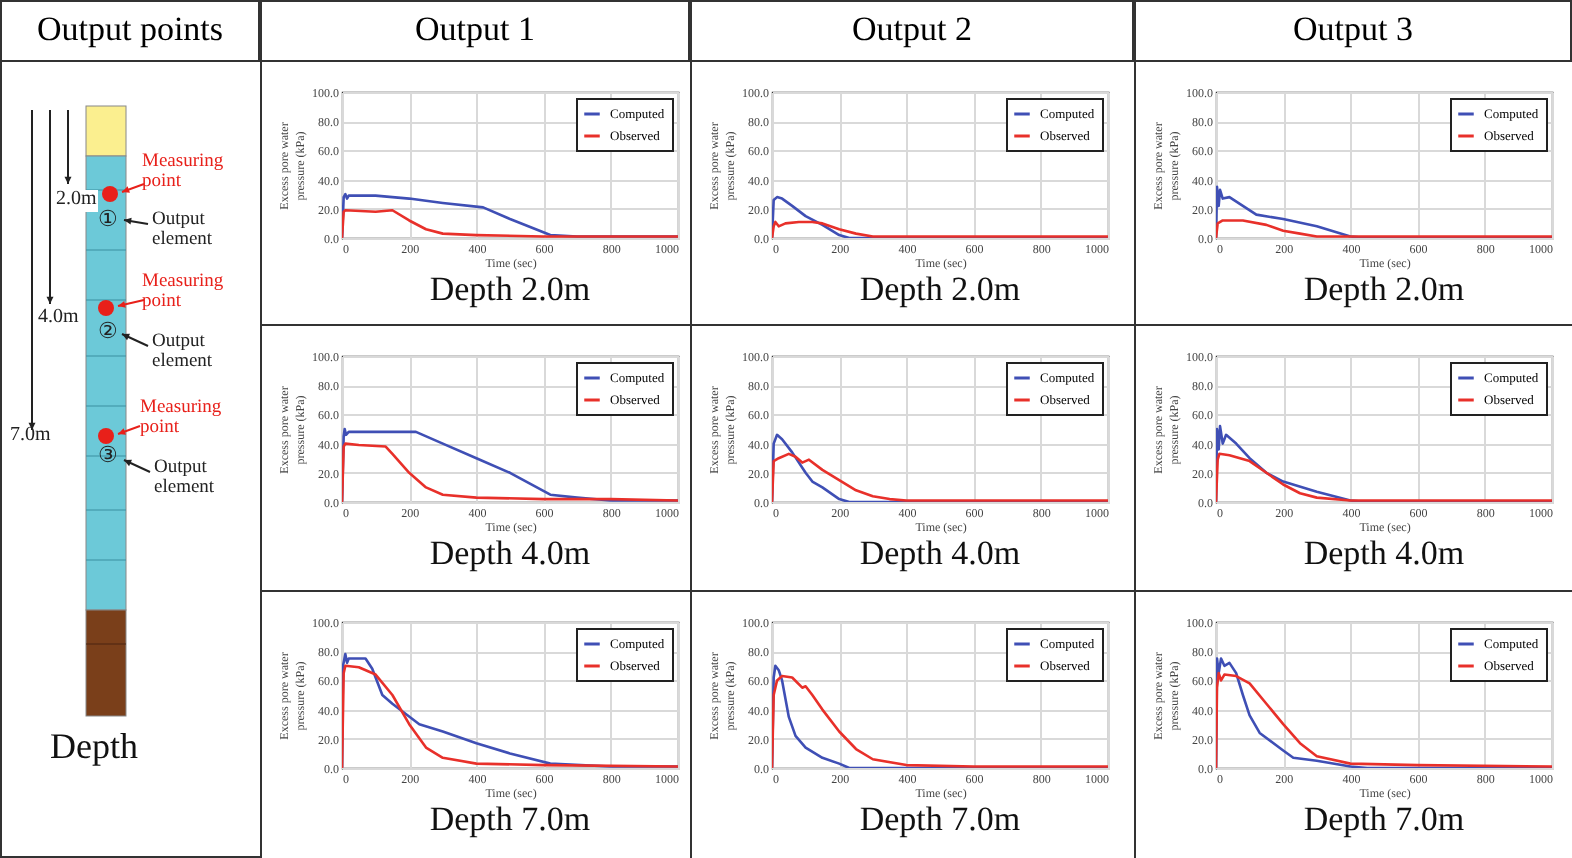 The height and width of the screenshot is (858, 1572). I want to click on text: Depth, so click(94, 746).